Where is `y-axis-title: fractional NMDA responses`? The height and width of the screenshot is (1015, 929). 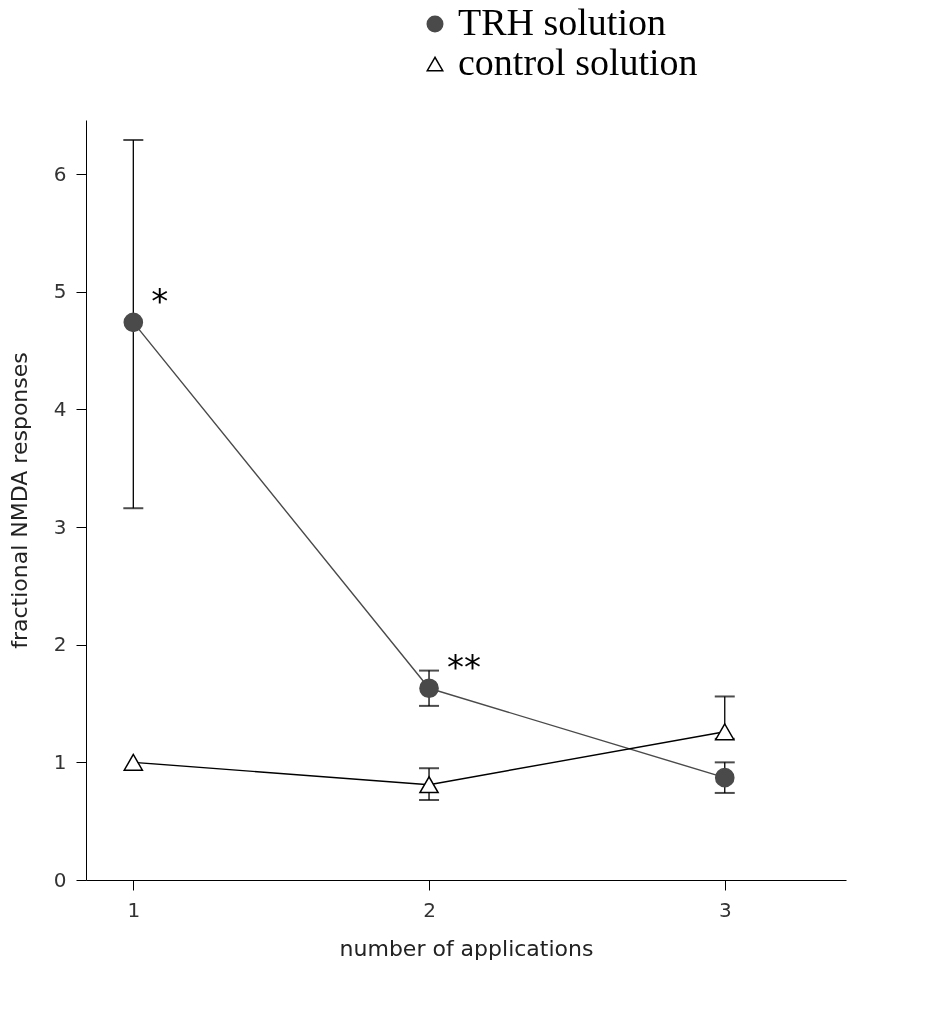
y-axis-title: fractional NMDA responses is located at coordinates (19, 500).